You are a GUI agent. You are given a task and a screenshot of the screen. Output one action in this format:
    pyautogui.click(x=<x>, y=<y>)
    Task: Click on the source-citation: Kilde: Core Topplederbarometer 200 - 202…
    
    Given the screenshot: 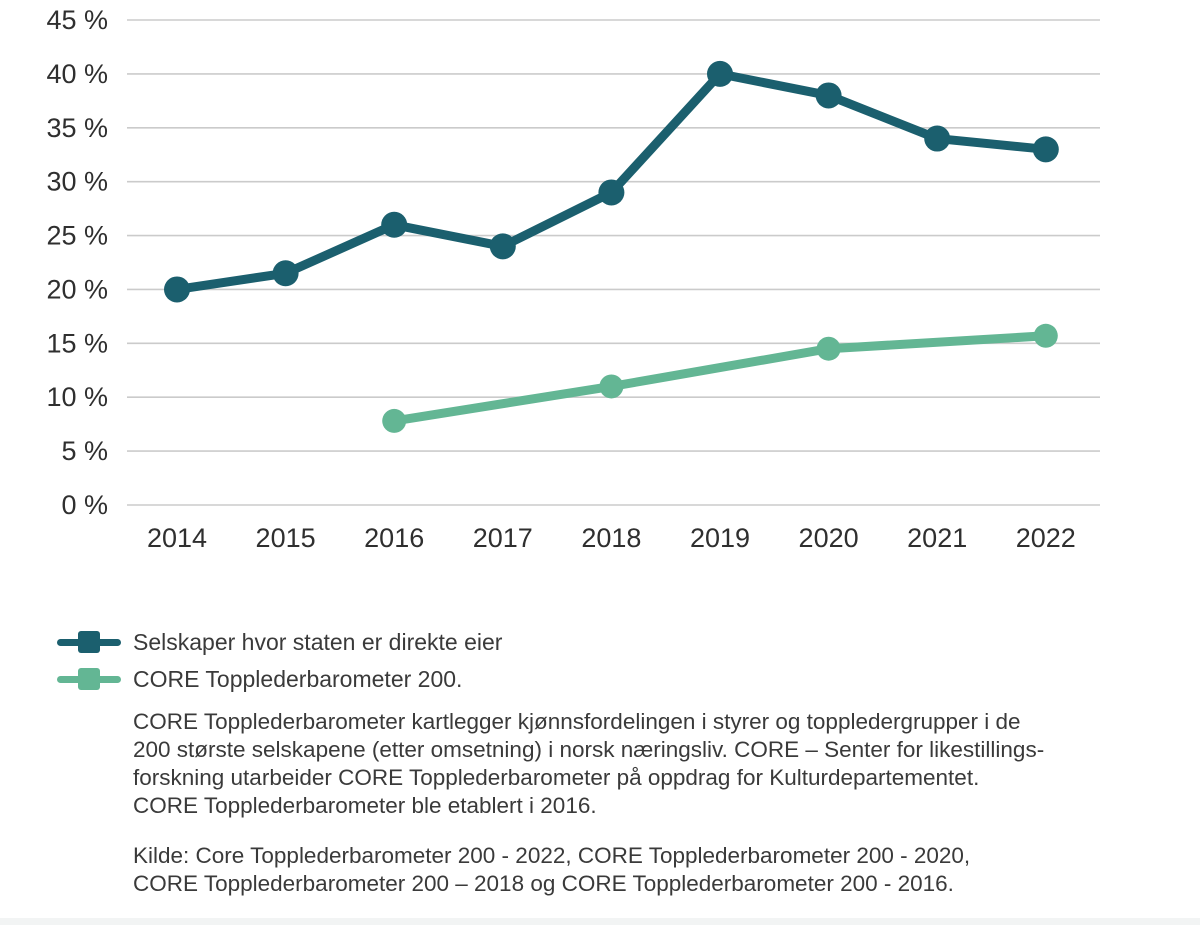 What is the action you would take?
    pyautogui.click(x=552, y=869)
    